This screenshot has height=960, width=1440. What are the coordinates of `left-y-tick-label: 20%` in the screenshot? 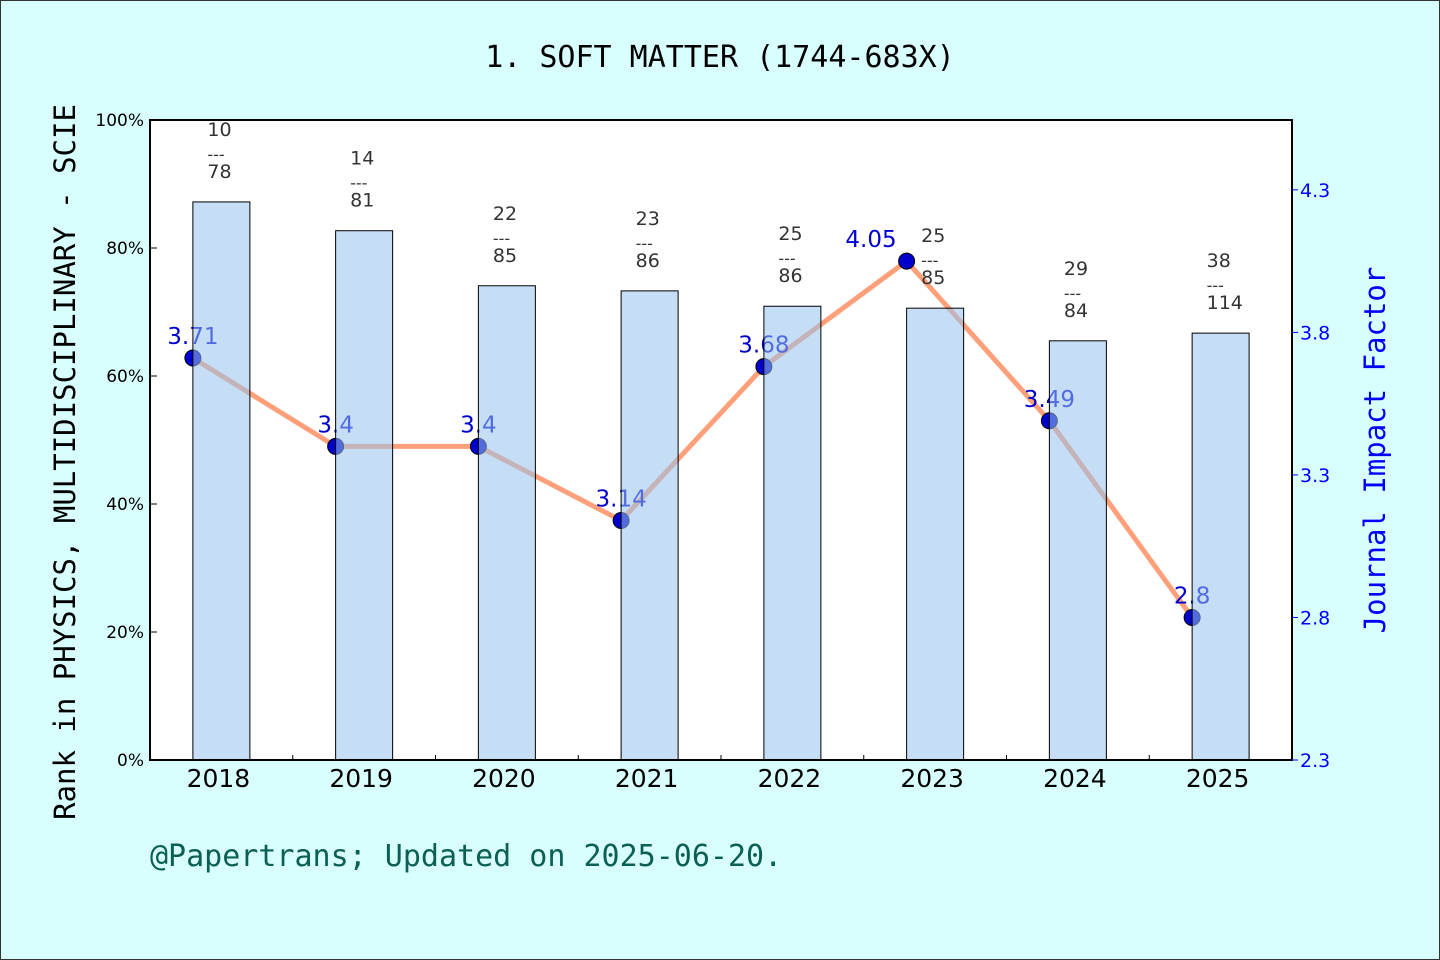 It's located at (125, 633).